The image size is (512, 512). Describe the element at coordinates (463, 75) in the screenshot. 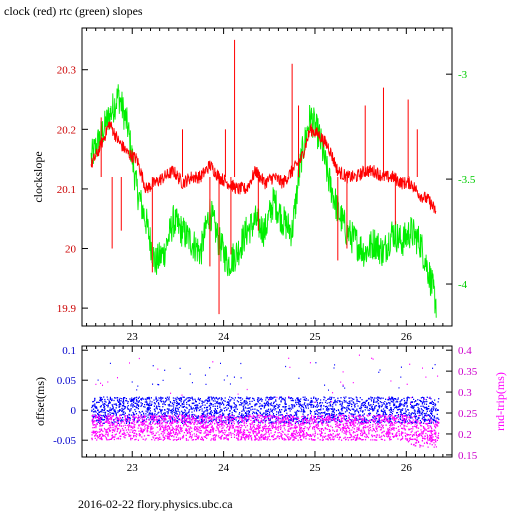

I see `y2-tick-label: -3` at that location.